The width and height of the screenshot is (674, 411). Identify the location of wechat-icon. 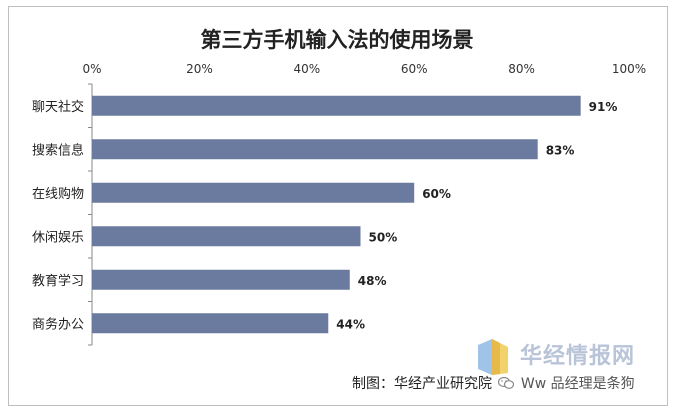
(506, 382).